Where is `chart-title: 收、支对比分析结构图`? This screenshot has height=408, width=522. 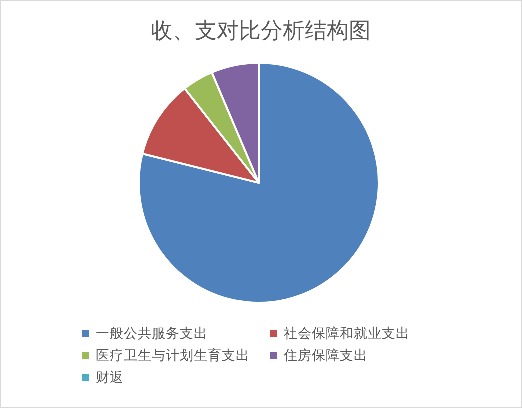 chart-title: 收、支对比分析结构图 is located at coordinates (261, 31).